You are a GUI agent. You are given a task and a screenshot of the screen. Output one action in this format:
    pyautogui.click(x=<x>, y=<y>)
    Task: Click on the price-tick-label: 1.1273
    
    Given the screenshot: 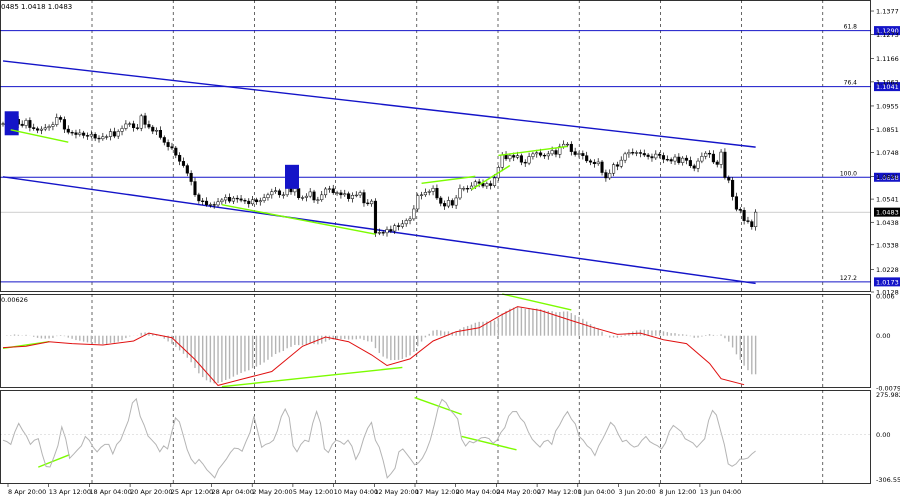 What is the action you would take?
    pyautogui.click(x=887, y=35)
    